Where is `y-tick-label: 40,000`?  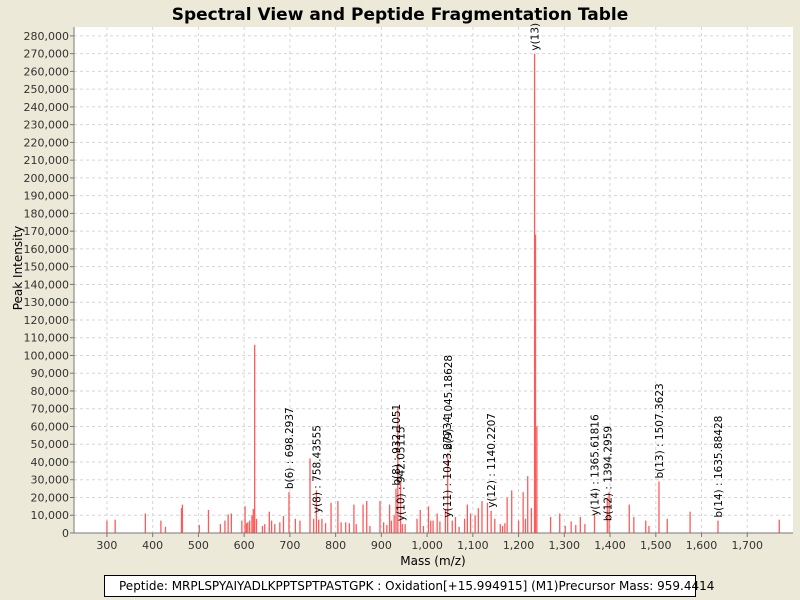
y-tick-label: 40,000 is located at coordinates (50, 462).